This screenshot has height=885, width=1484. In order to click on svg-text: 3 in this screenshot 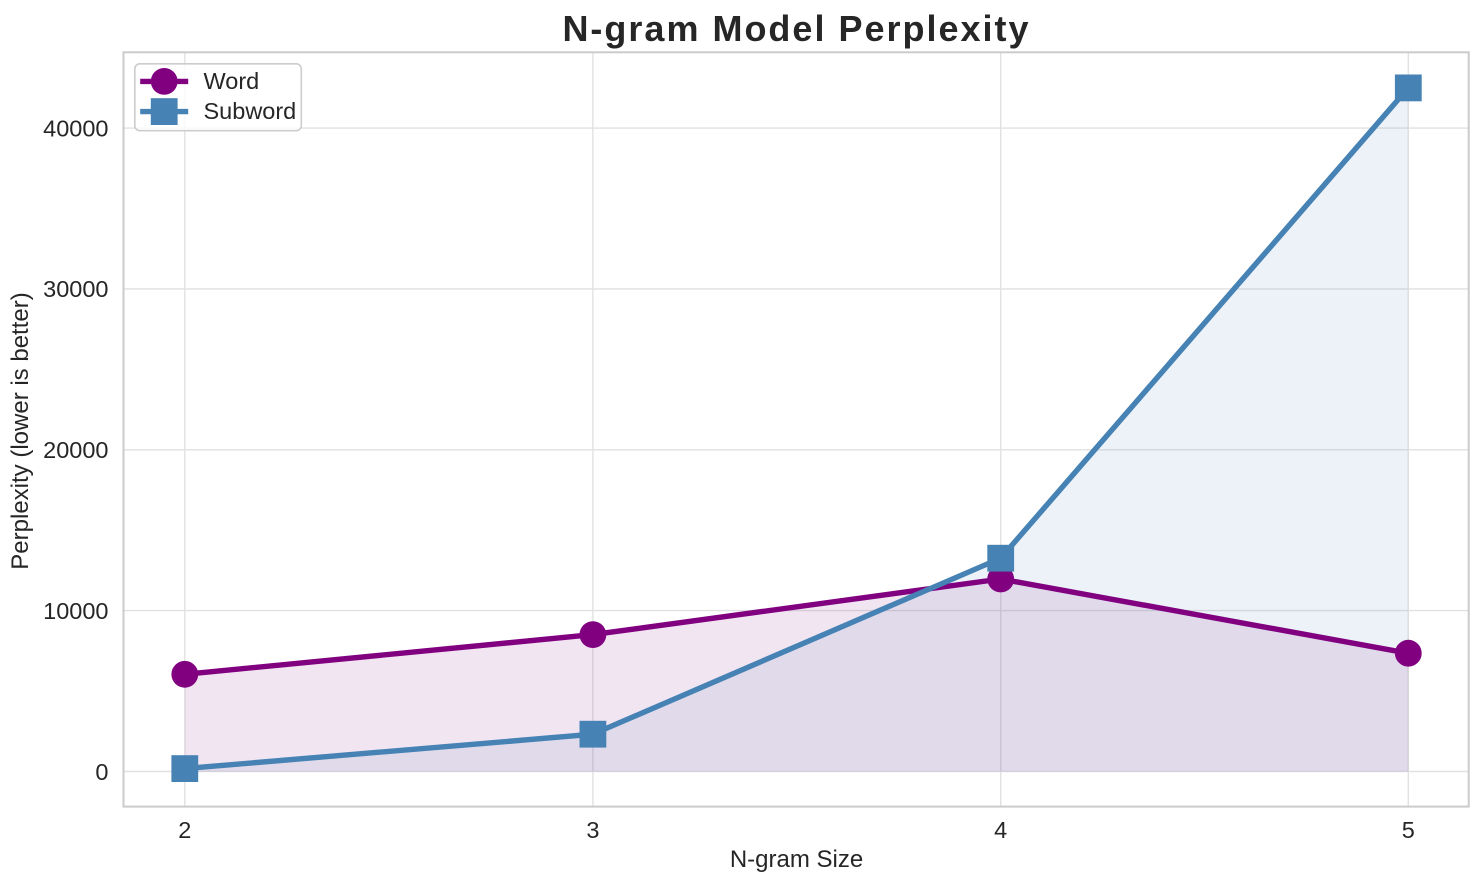, I will do `click(592, 830)`.